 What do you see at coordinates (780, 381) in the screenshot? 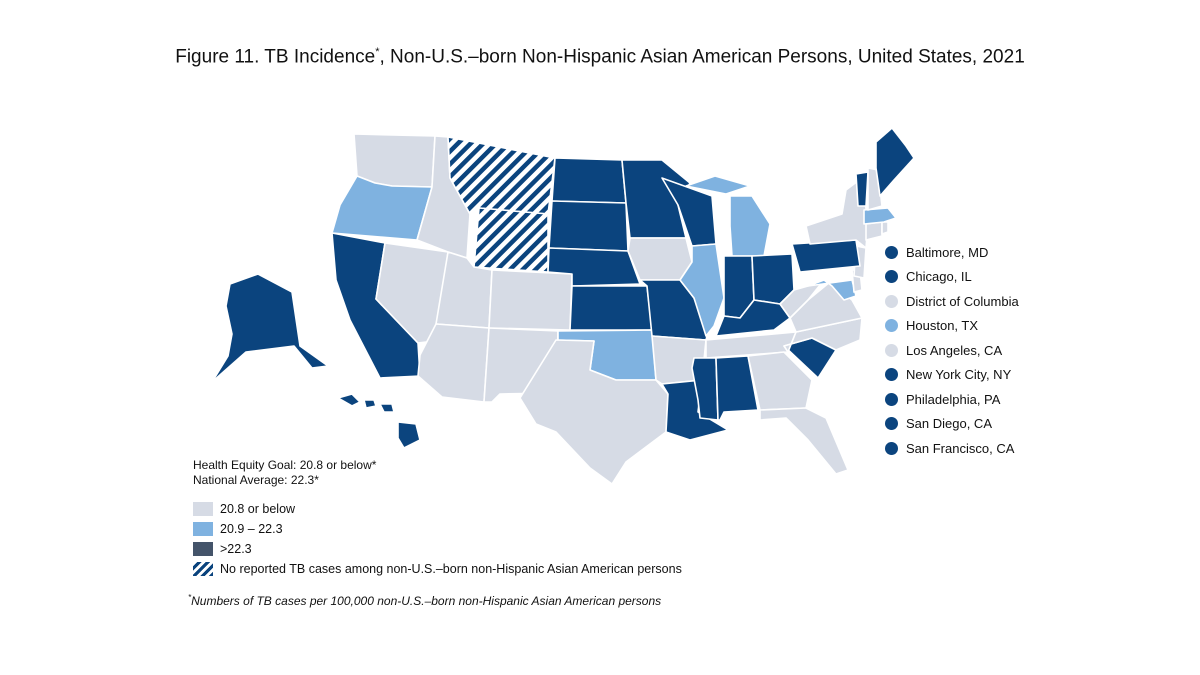
I see `state-georgia` at bounding box center [780, 381].